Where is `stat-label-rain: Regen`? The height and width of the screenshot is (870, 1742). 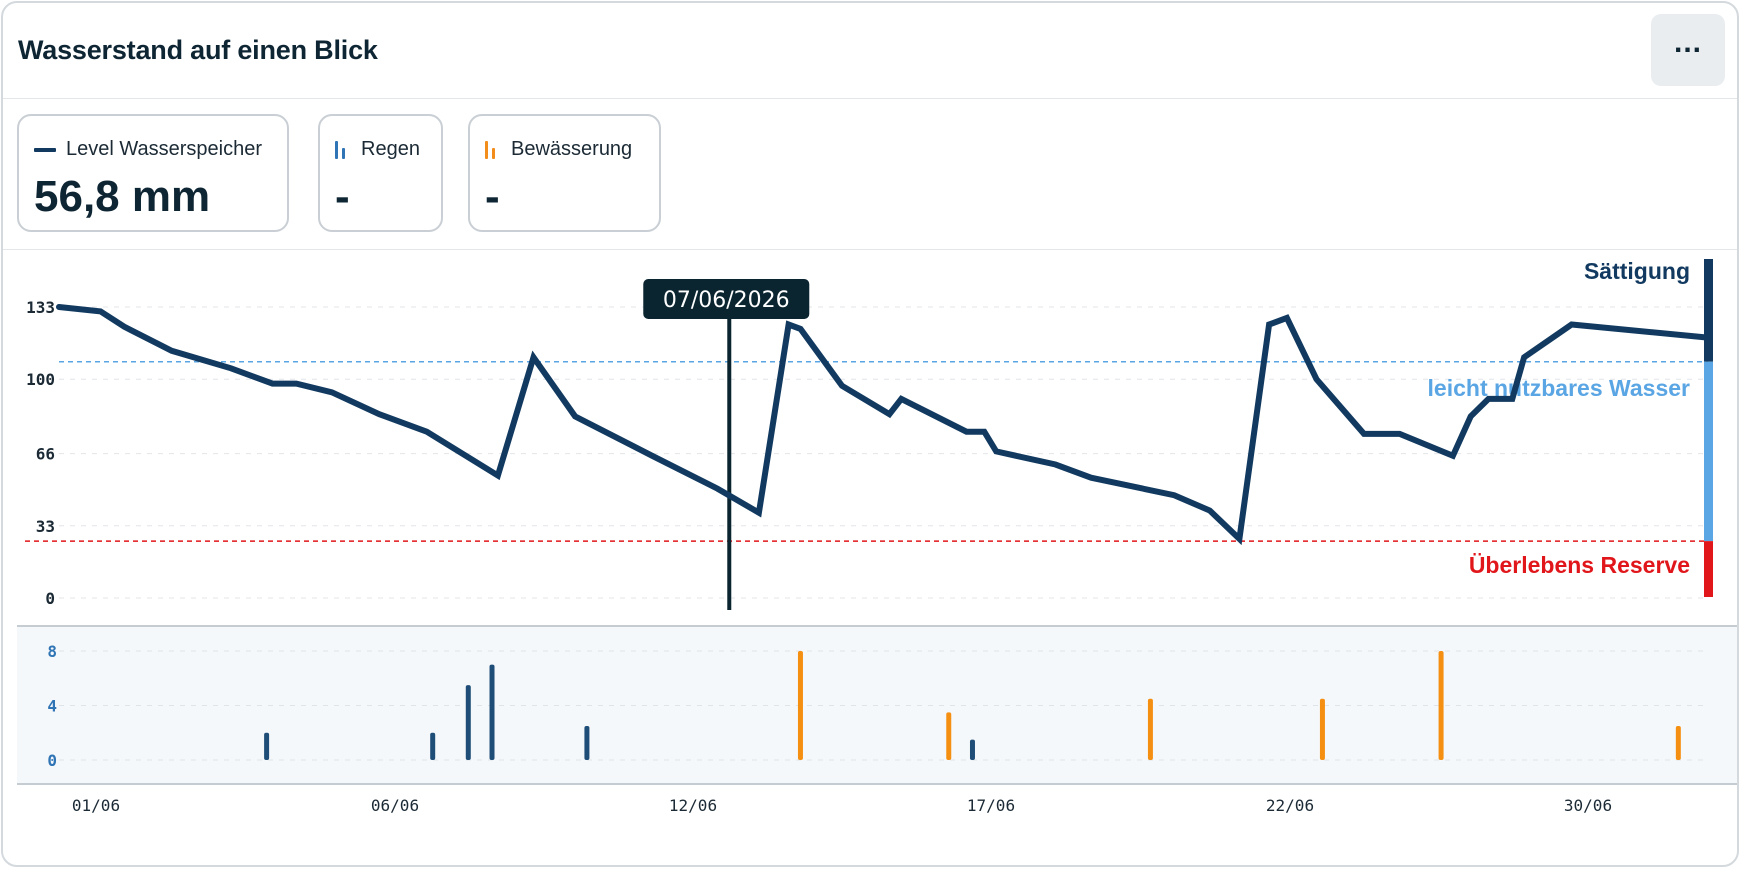
stat-label-rain: Regen is located at coordinates (377, 149).